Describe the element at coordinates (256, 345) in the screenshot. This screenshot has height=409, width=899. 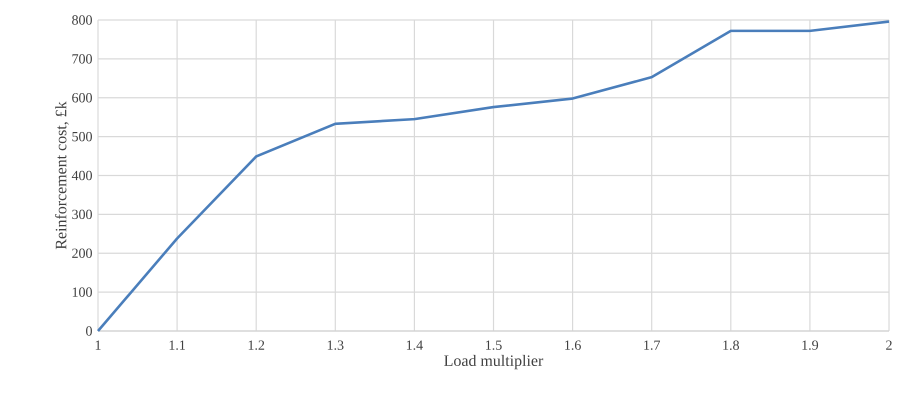
I see `x-tick-label: 1.2` at that location.